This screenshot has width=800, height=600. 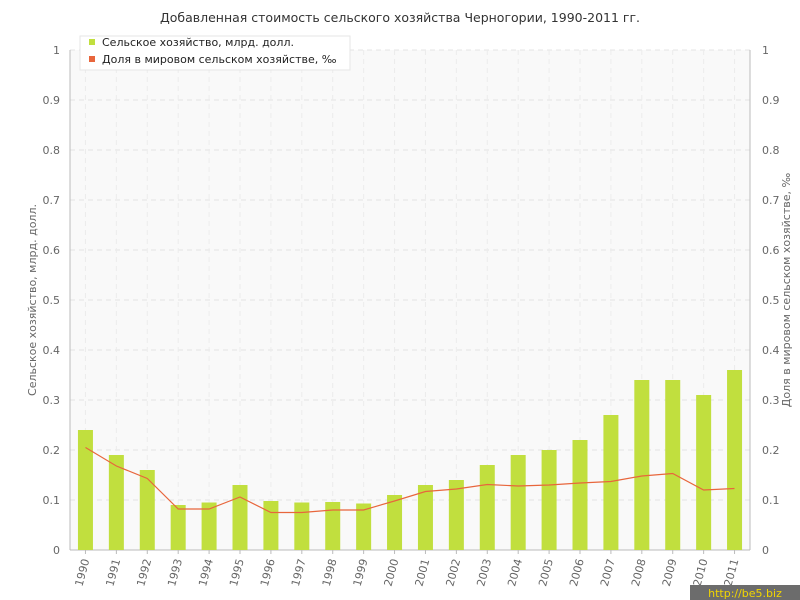 I want to click on line-series, so click(x=410, y=480).